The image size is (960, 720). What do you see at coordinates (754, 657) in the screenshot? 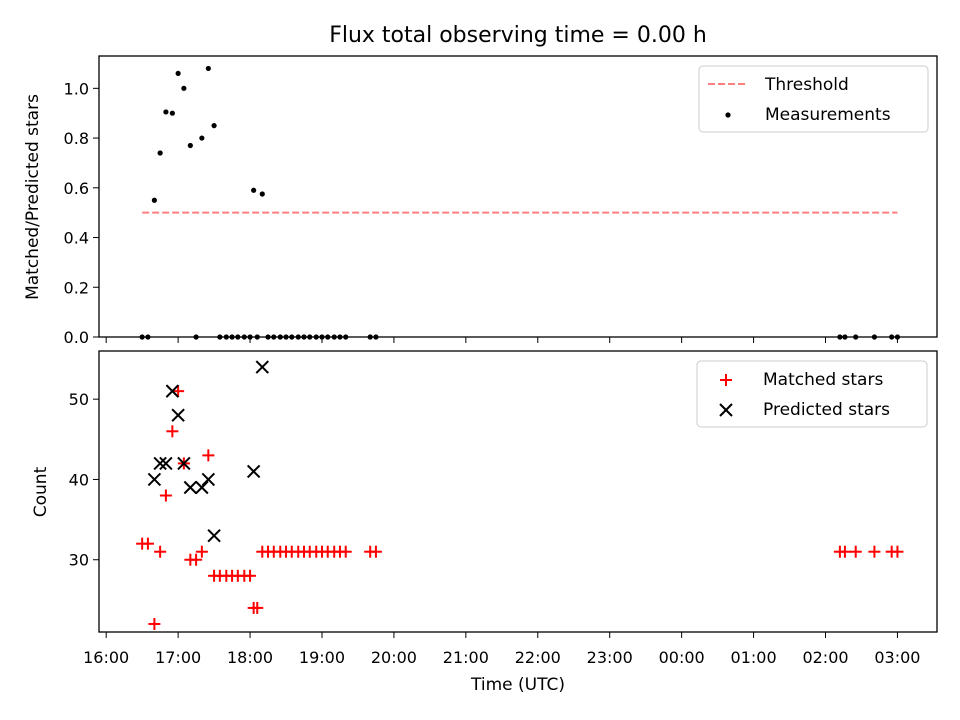
I see `count-x-tick-label: 01:00` at bounding box center [754, 657].